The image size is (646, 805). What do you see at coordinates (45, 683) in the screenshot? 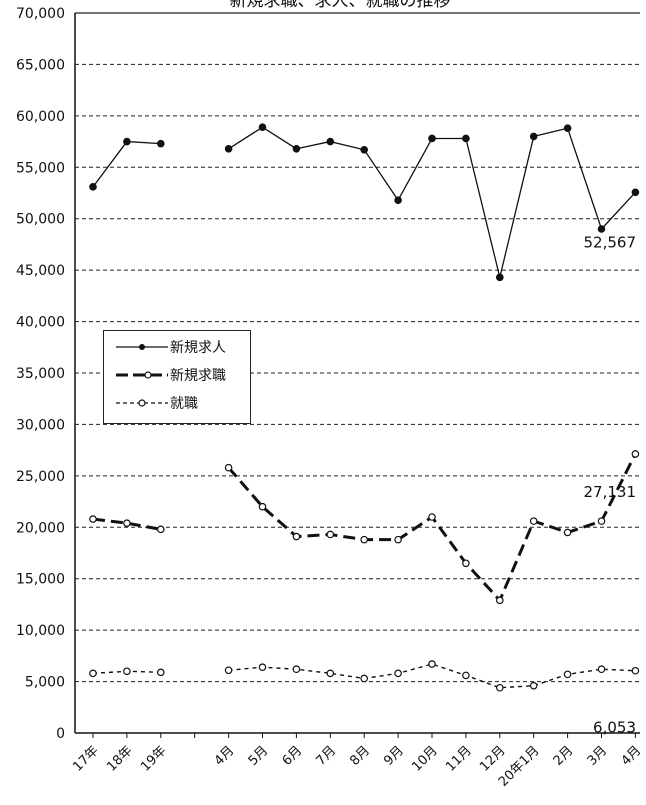
I see `y-tick-label: 5,000` at bounding box center [45, 683].